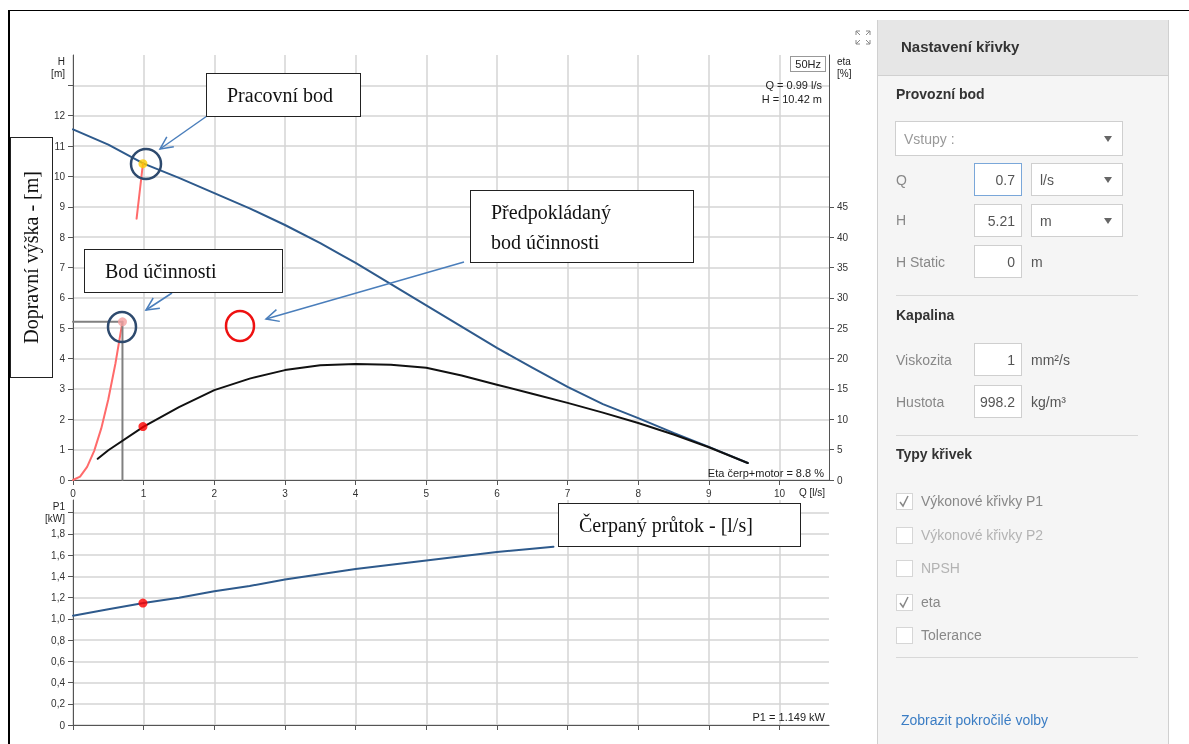  What do you see at coordinates (58, 683) in the screenshot?
I see `y-tick-label: 0,4` at bounding box center [58, 683].